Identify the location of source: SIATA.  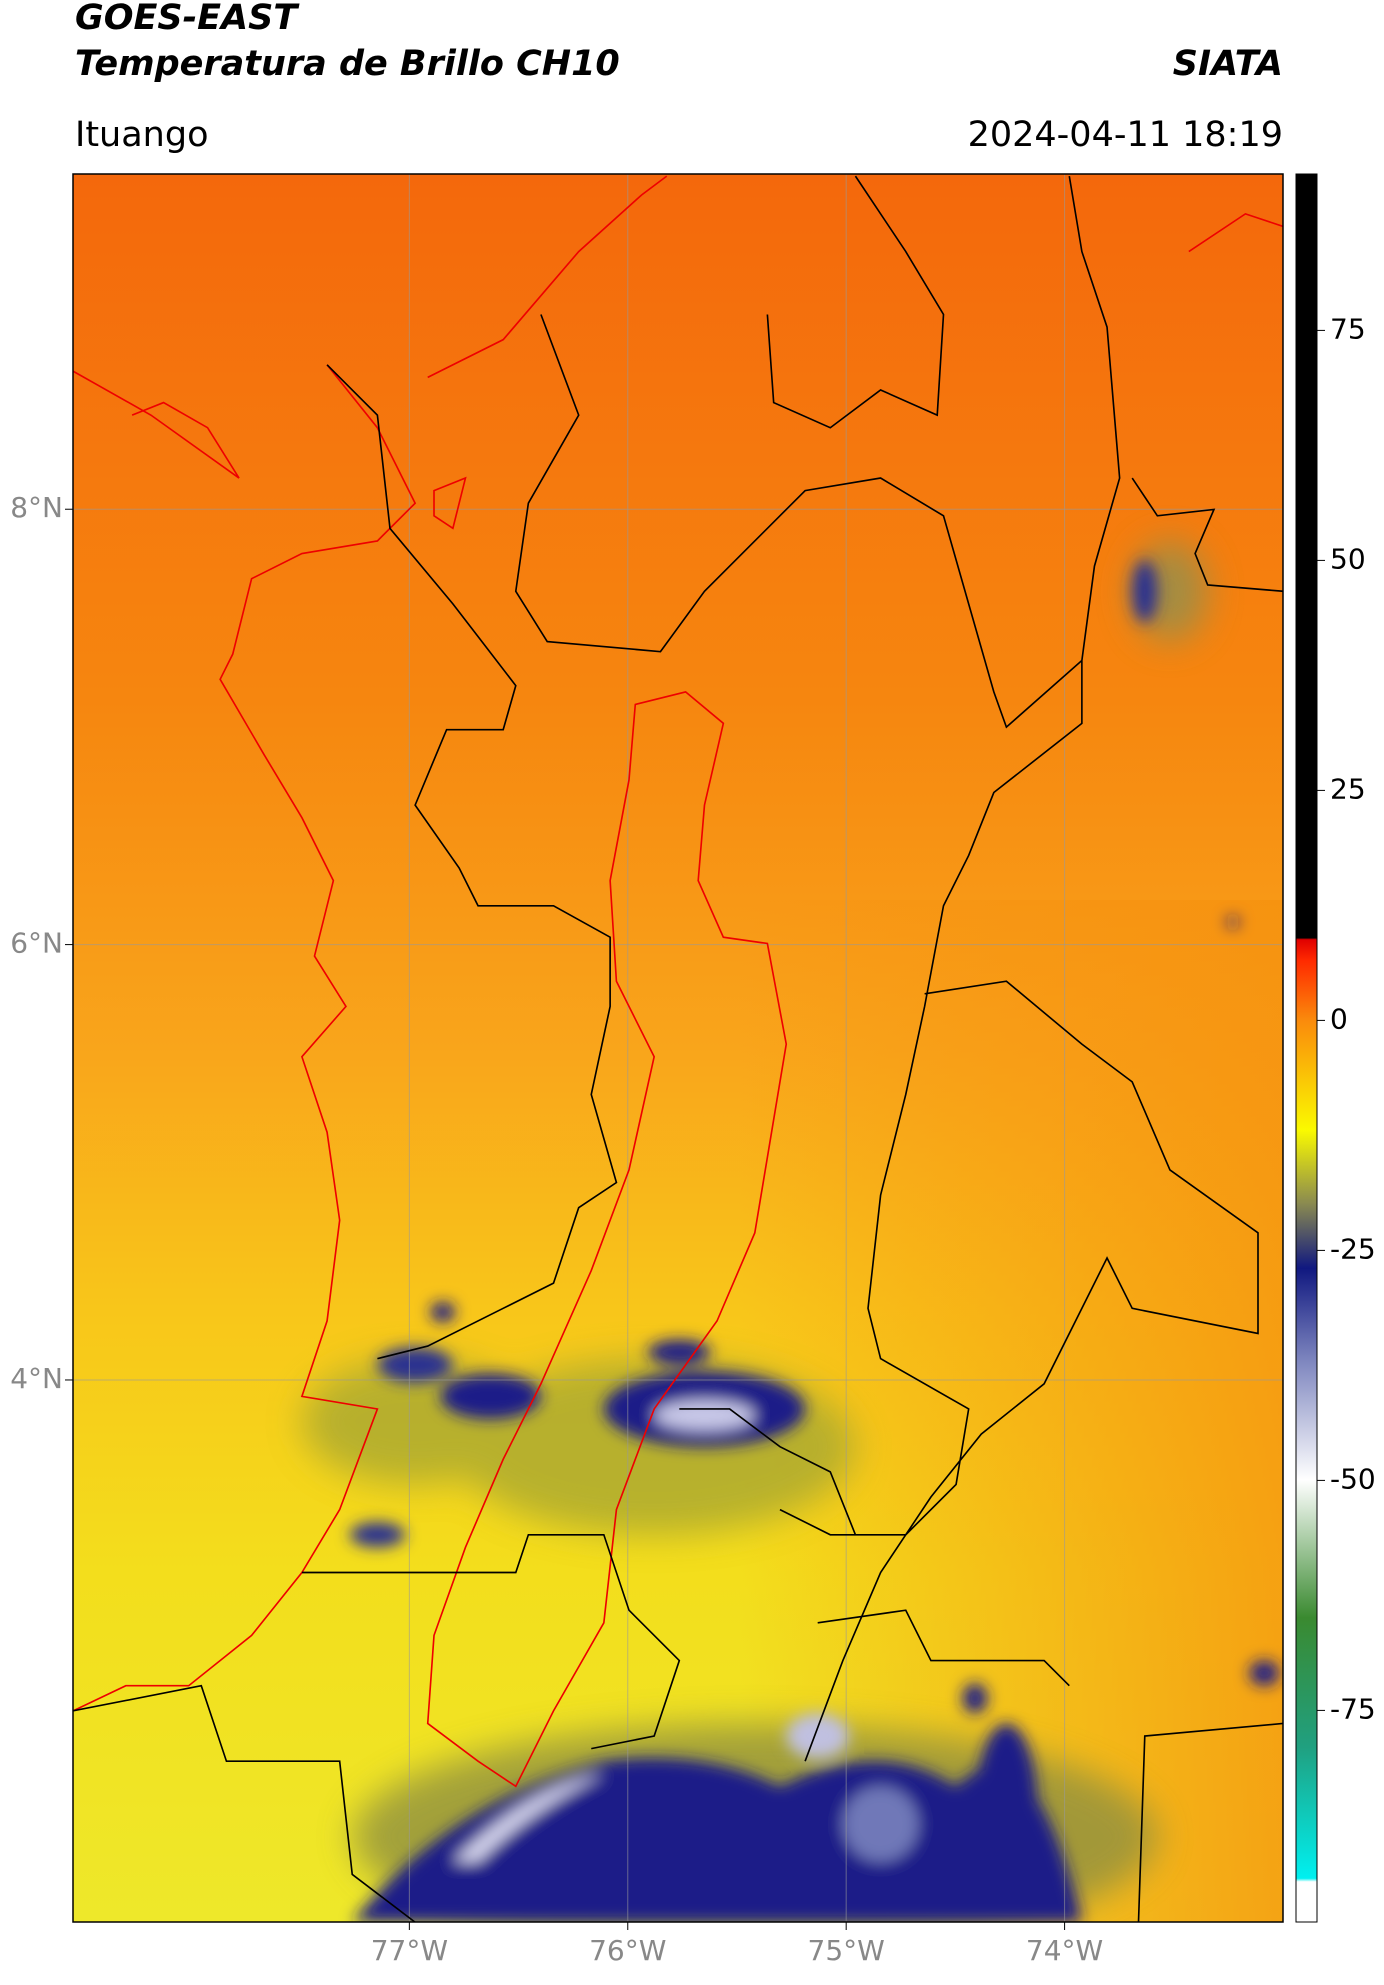
(1228, 64).